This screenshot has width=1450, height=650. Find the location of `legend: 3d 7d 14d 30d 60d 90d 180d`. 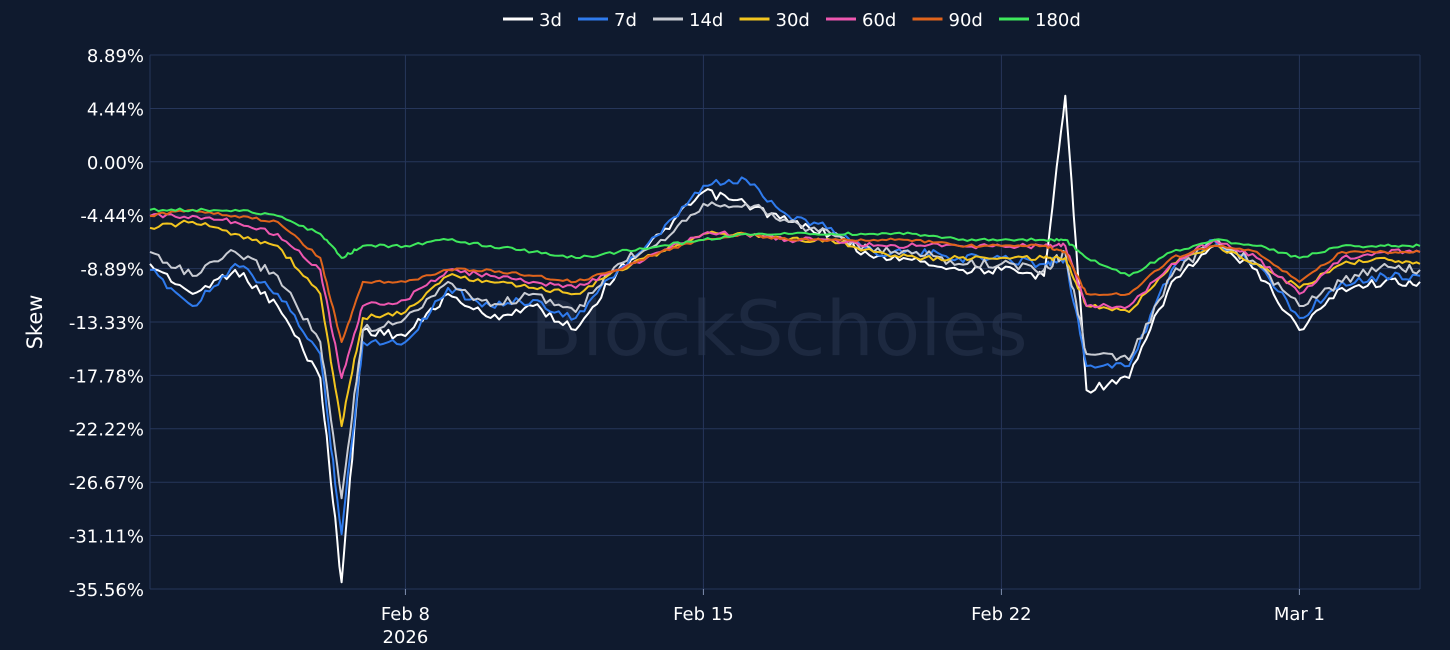

legend: 3d 7d 14d 30d 60d 90d 180d is located at coordinates (792, 20).